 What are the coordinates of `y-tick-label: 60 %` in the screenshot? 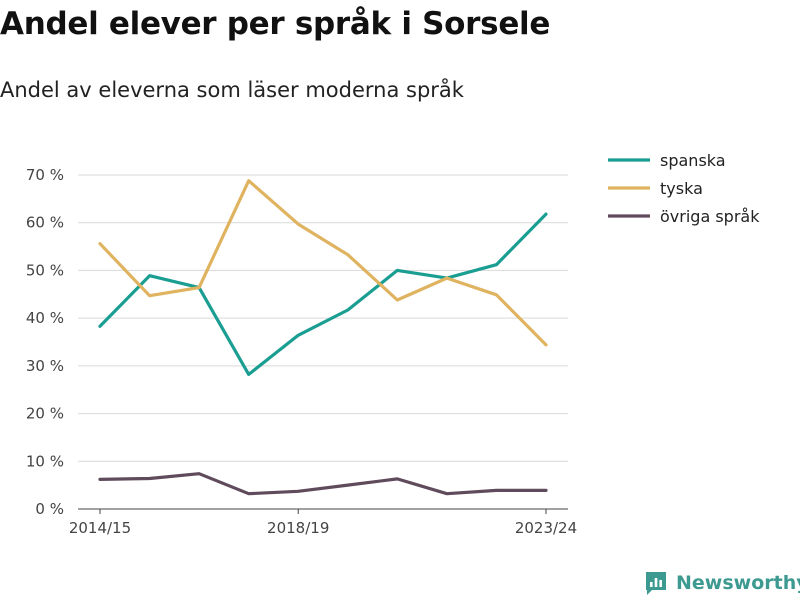 It's located at (45, 223).